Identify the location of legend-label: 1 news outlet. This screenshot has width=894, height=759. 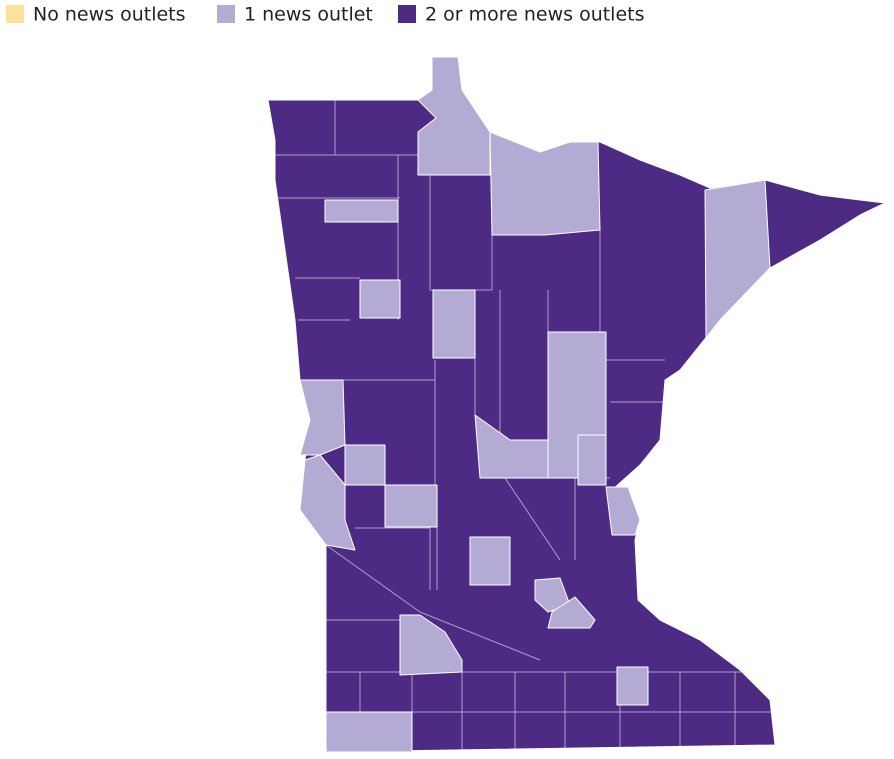
(308, 15).